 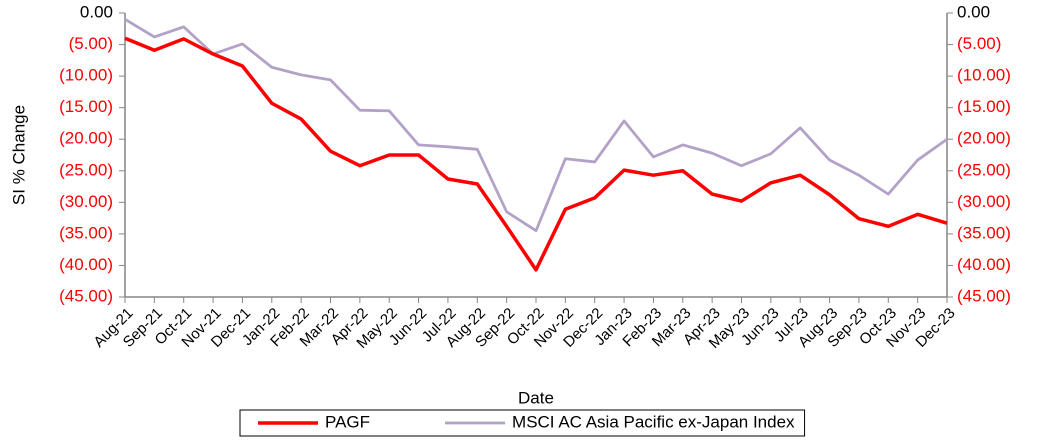 What do you see at coordinates (86, 264) in the screenshot?
I see `y-tick-label: (40.00)` at bounding box center [86, 264].